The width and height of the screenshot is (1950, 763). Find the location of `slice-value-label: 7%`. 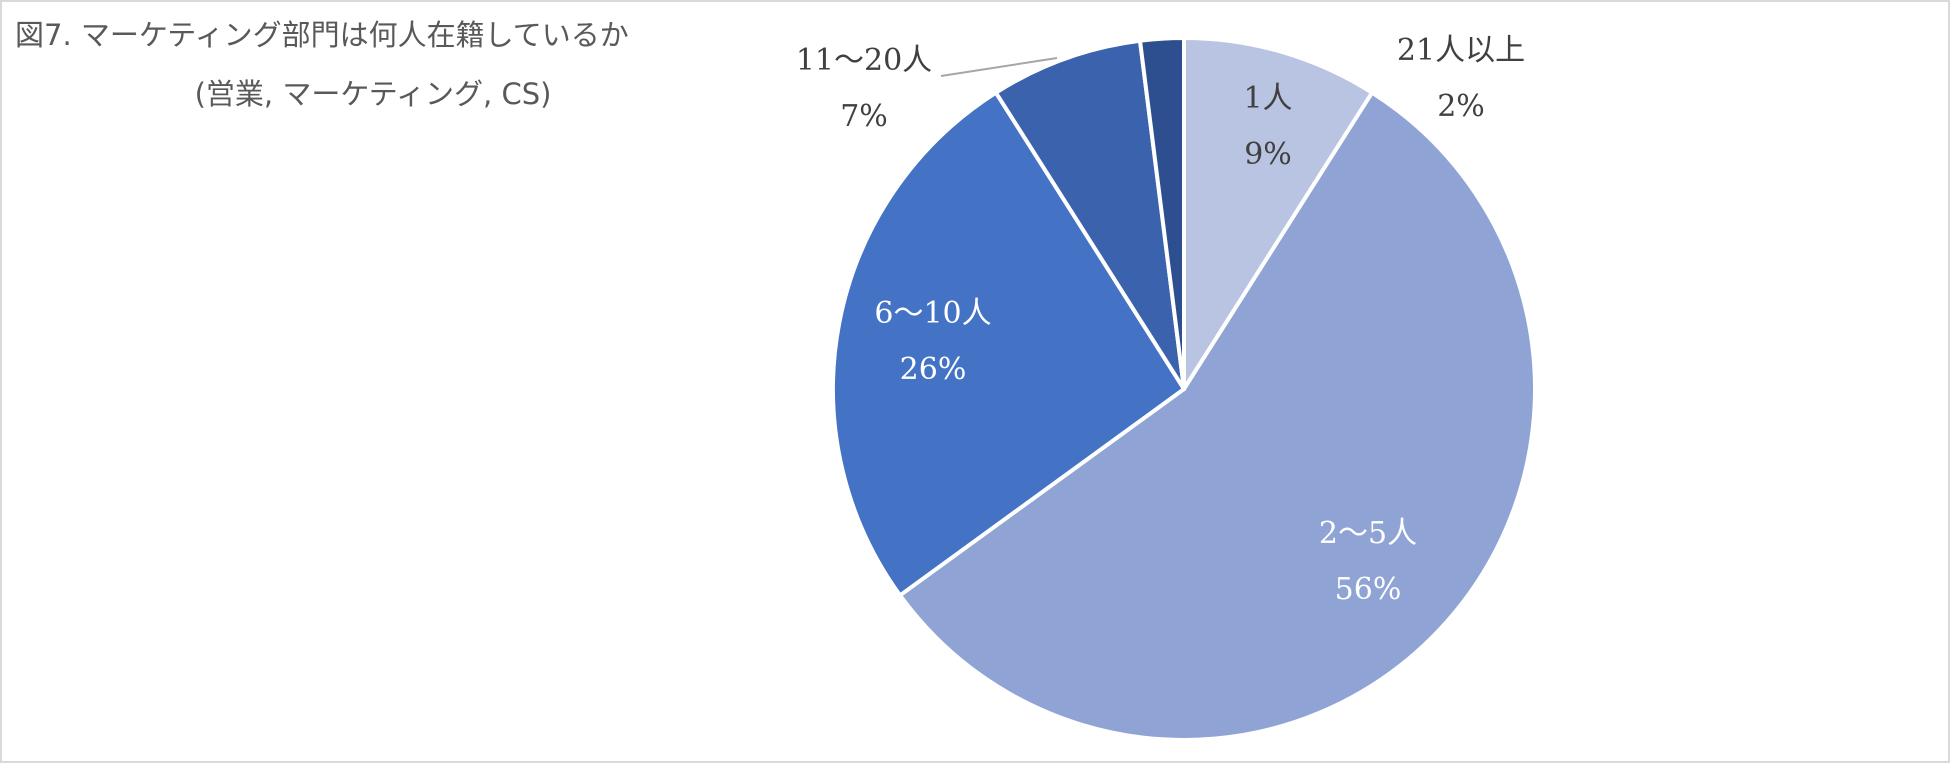

slice-value-label: 7% is located at coordinates (864, 116).